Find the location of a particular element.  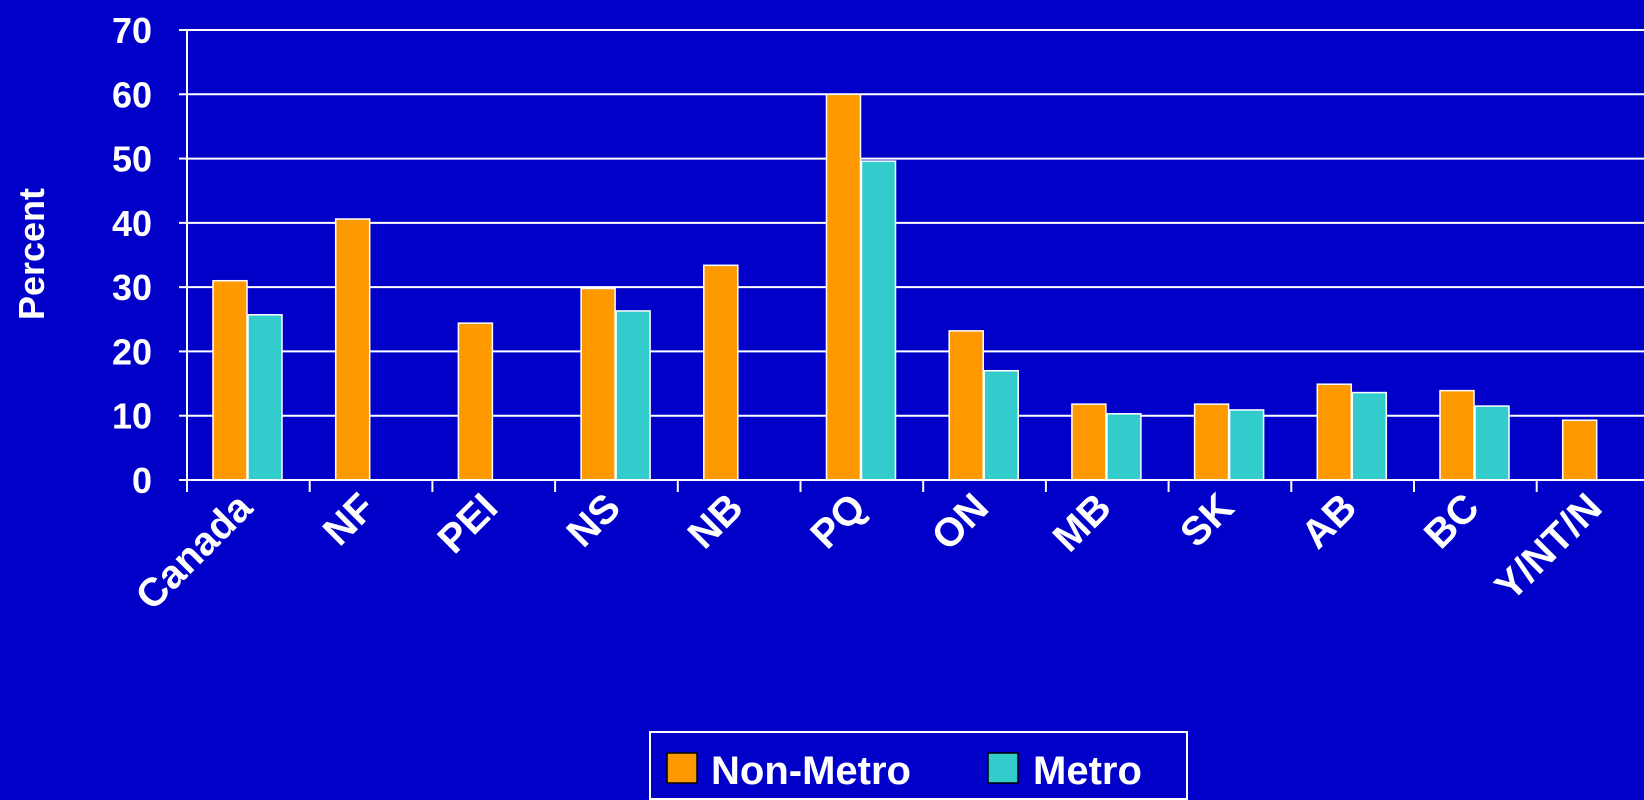

bar-metro-bc is located at coordinates (1492, 443).